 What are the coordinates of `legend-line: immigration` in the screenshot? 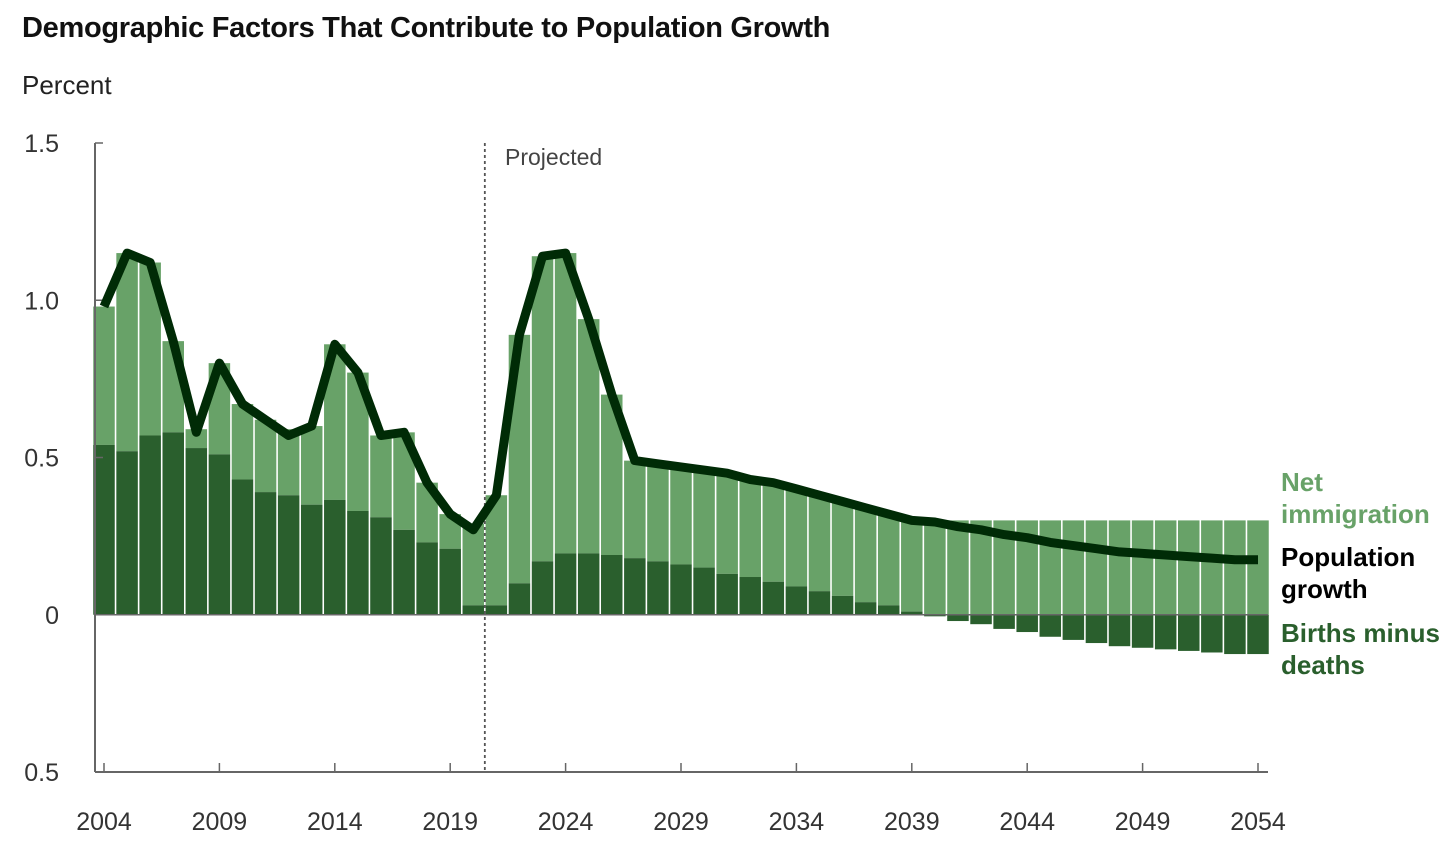 It's located at (1355, 514).